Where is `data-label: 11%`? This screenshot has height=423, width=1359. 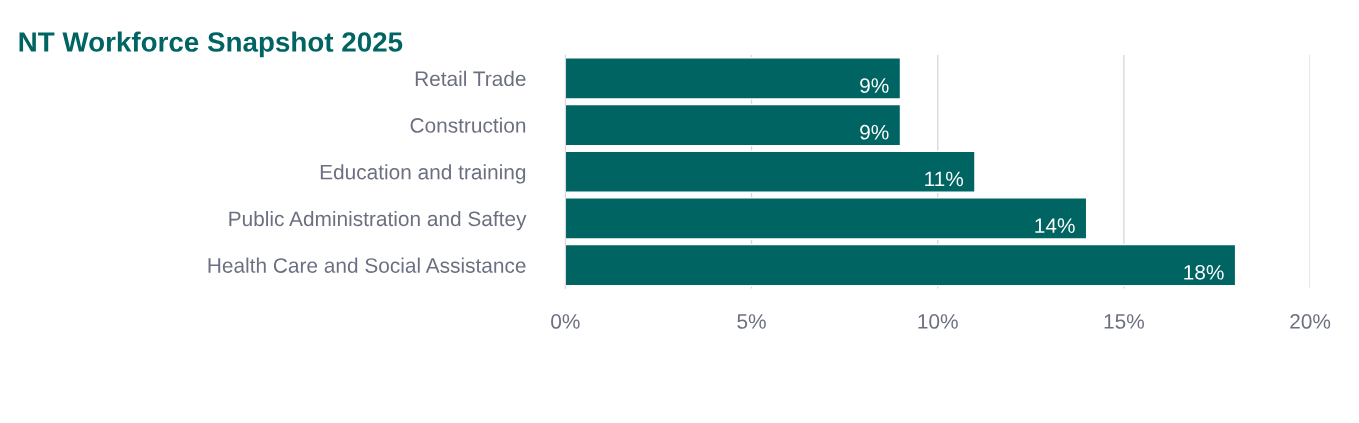
data-label: 11% is located at coordinates (944, 179).